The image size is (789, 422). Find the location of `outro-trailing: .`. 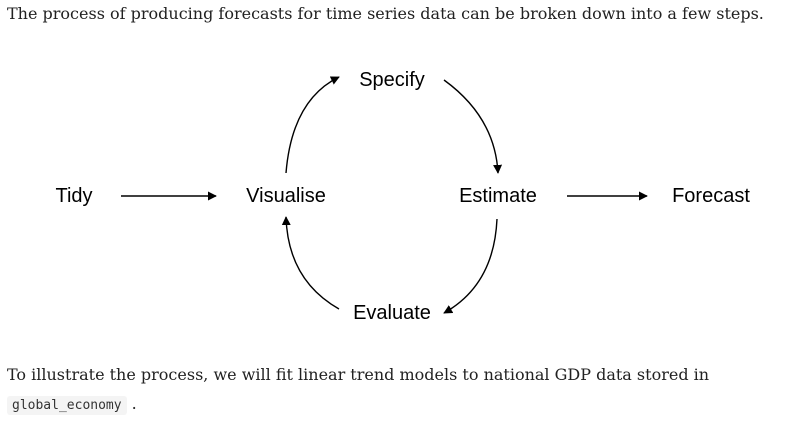

outro-trailing: . is located at coordinates (134, 403).